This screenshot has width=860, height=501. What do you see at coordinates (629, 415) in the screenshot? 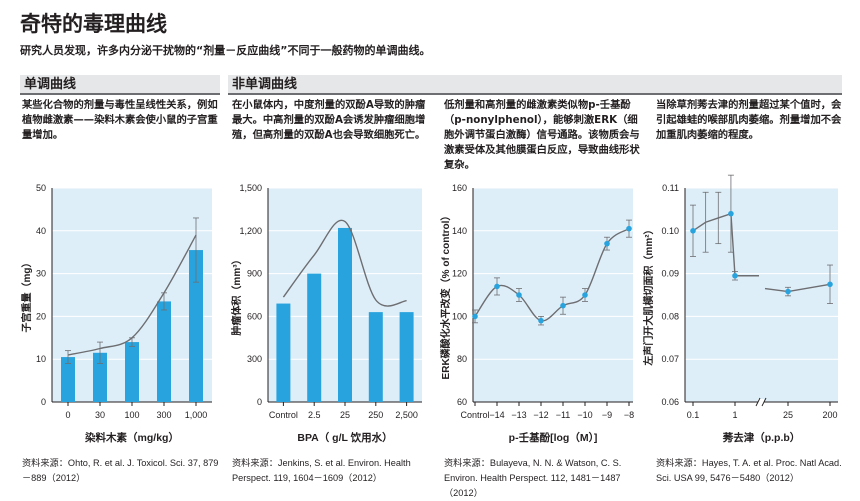
I see `x-tick-label: −8` at bounding box center [629, 415].